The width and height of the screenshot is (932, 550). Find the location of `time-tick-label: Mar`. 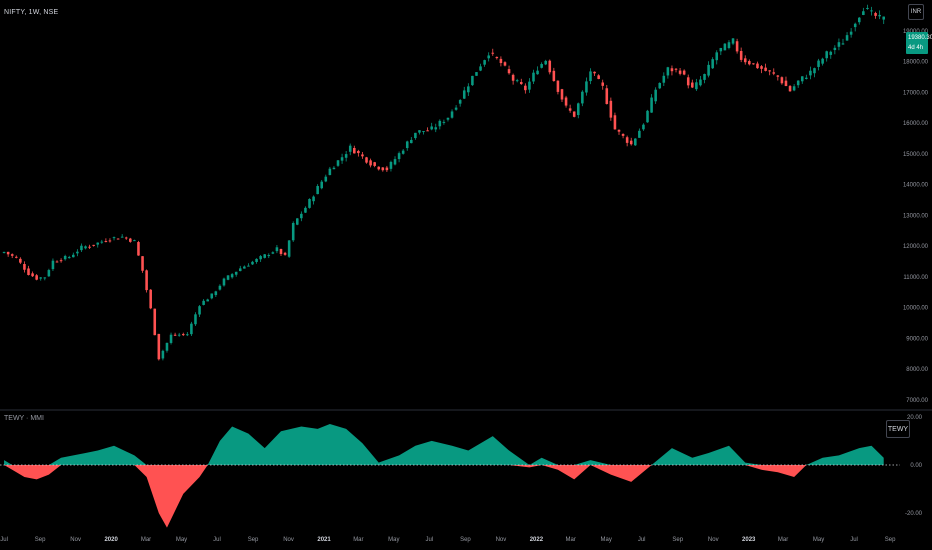

time-tick-label: Mar is located at coordinates (358, 540).